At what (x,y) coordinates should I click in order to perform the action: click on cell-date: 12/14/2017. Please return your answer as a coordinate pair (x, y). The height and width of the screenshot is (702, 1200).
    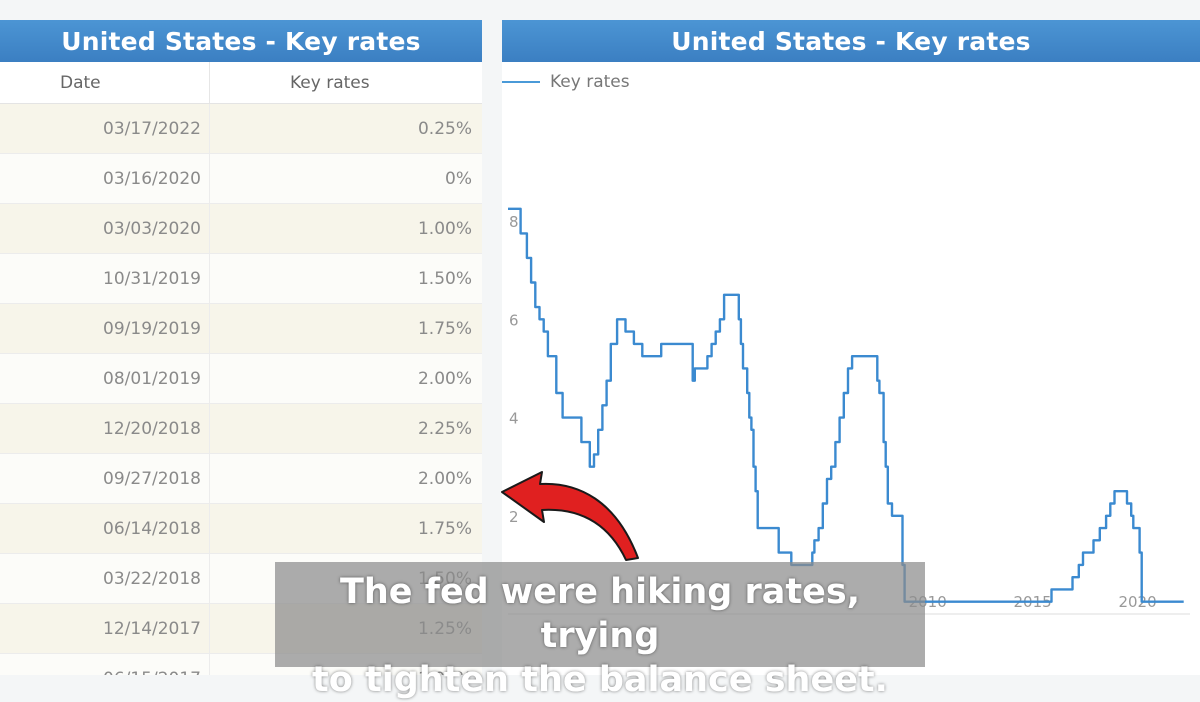
    Looking at the image, I should click on (105, 628).